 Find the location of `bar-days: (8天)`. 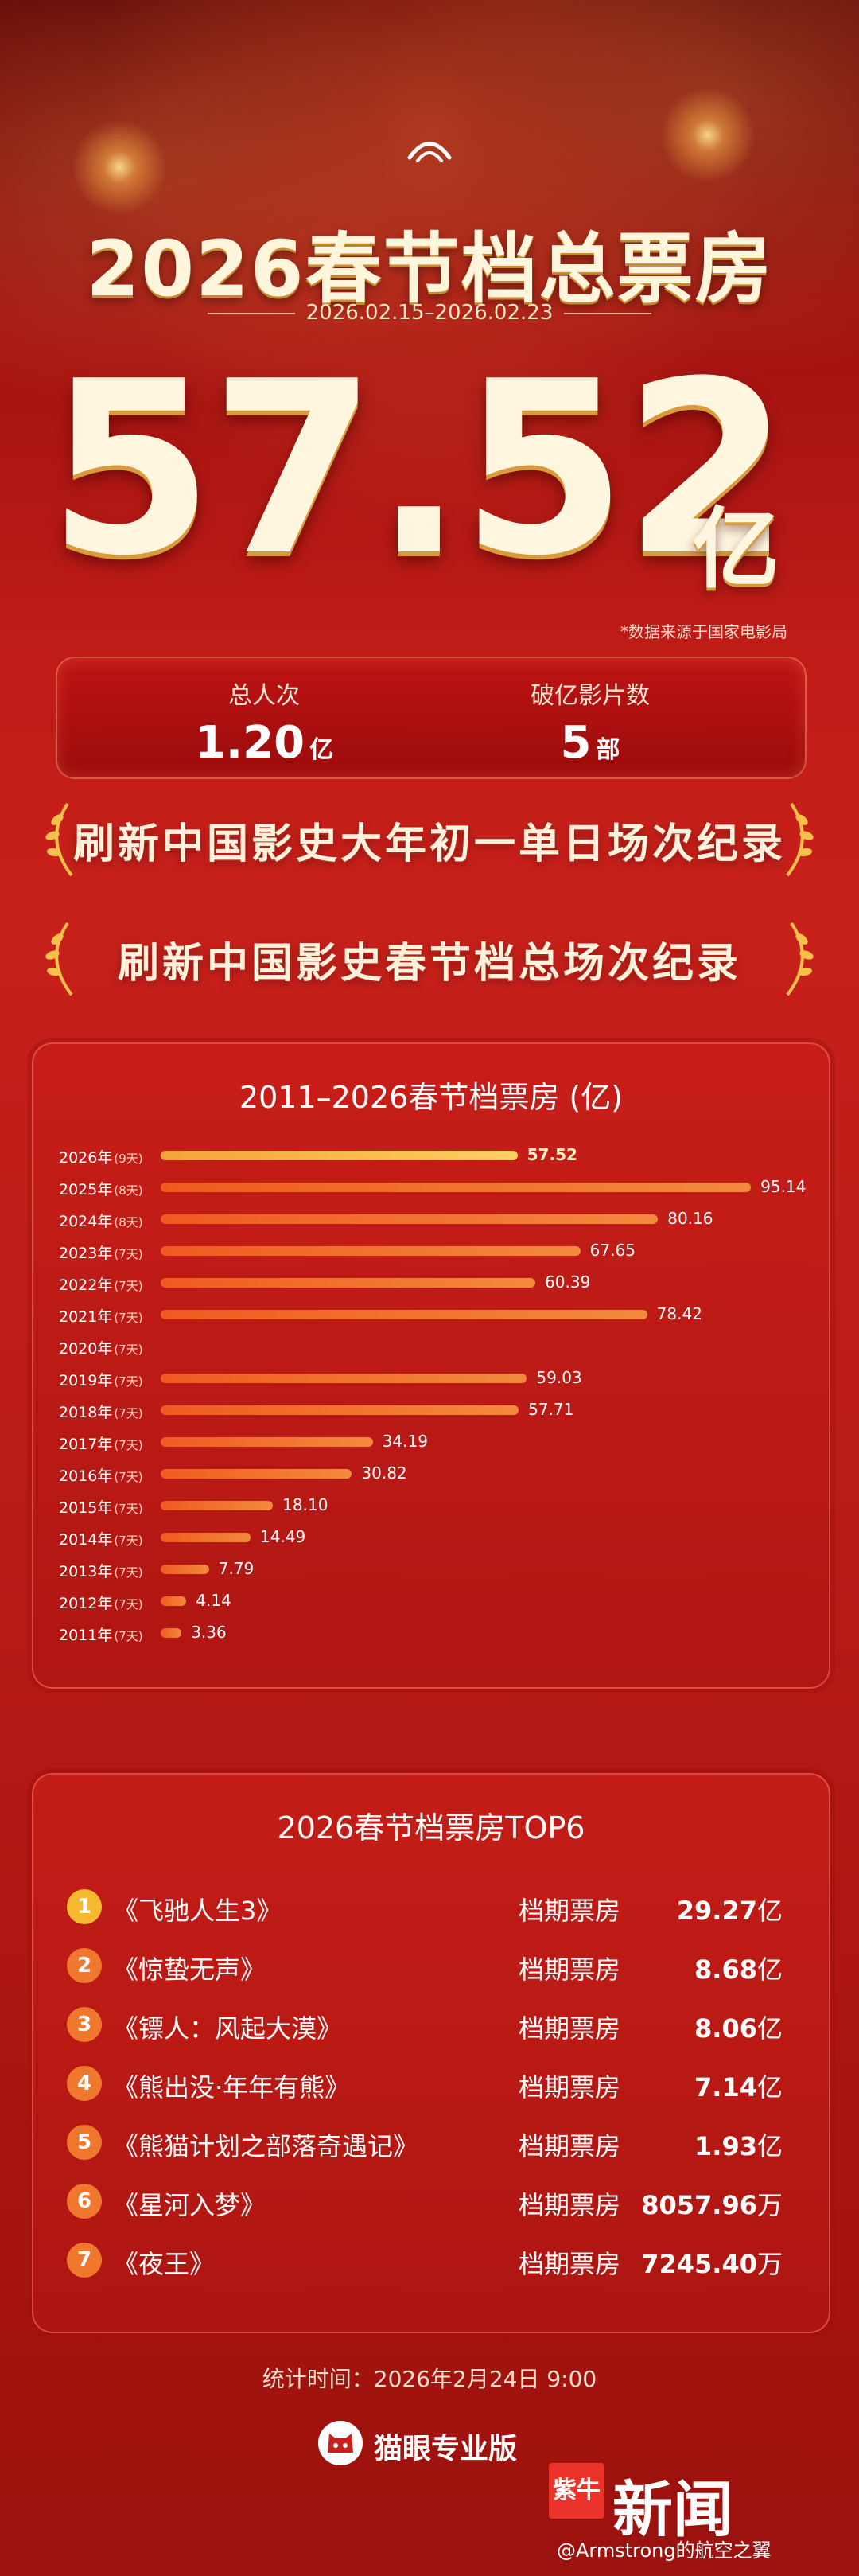

bar-days: (8天) is located at coordinates (128, 1222).